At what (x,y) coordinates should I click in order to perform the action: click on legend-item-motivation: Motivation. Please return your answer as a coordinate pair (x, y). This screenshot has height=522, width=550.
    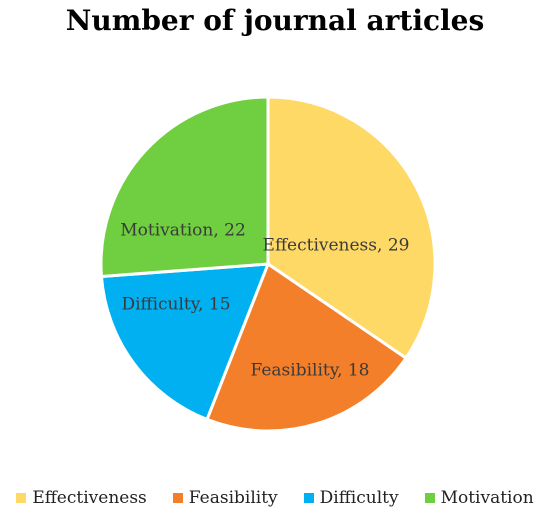
    Looking at the image, I should click on (479, 498).